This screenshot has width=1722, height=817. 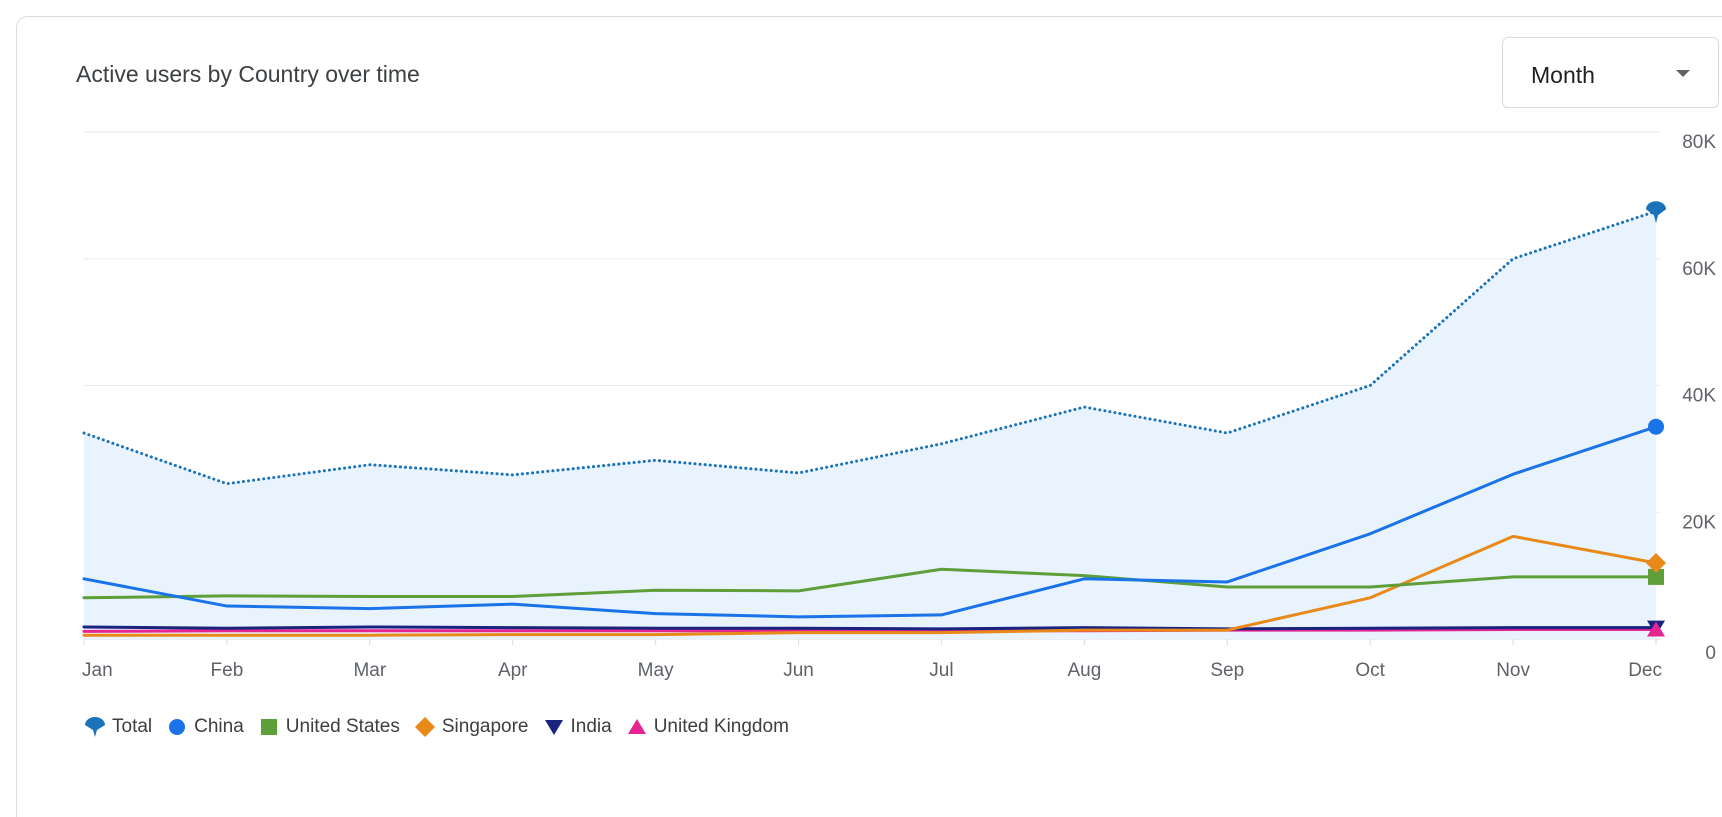 I want to click on square-icon, so click(x=268, y=727).